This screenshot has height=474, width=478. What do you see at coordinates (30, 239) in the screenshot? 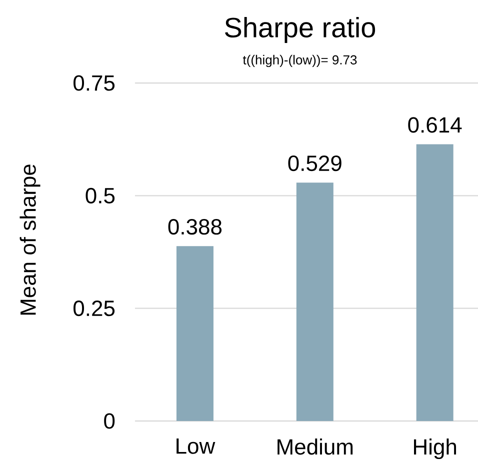
I see `y-axis-title: Mean of sharpe` at bounding box center [30, 239].